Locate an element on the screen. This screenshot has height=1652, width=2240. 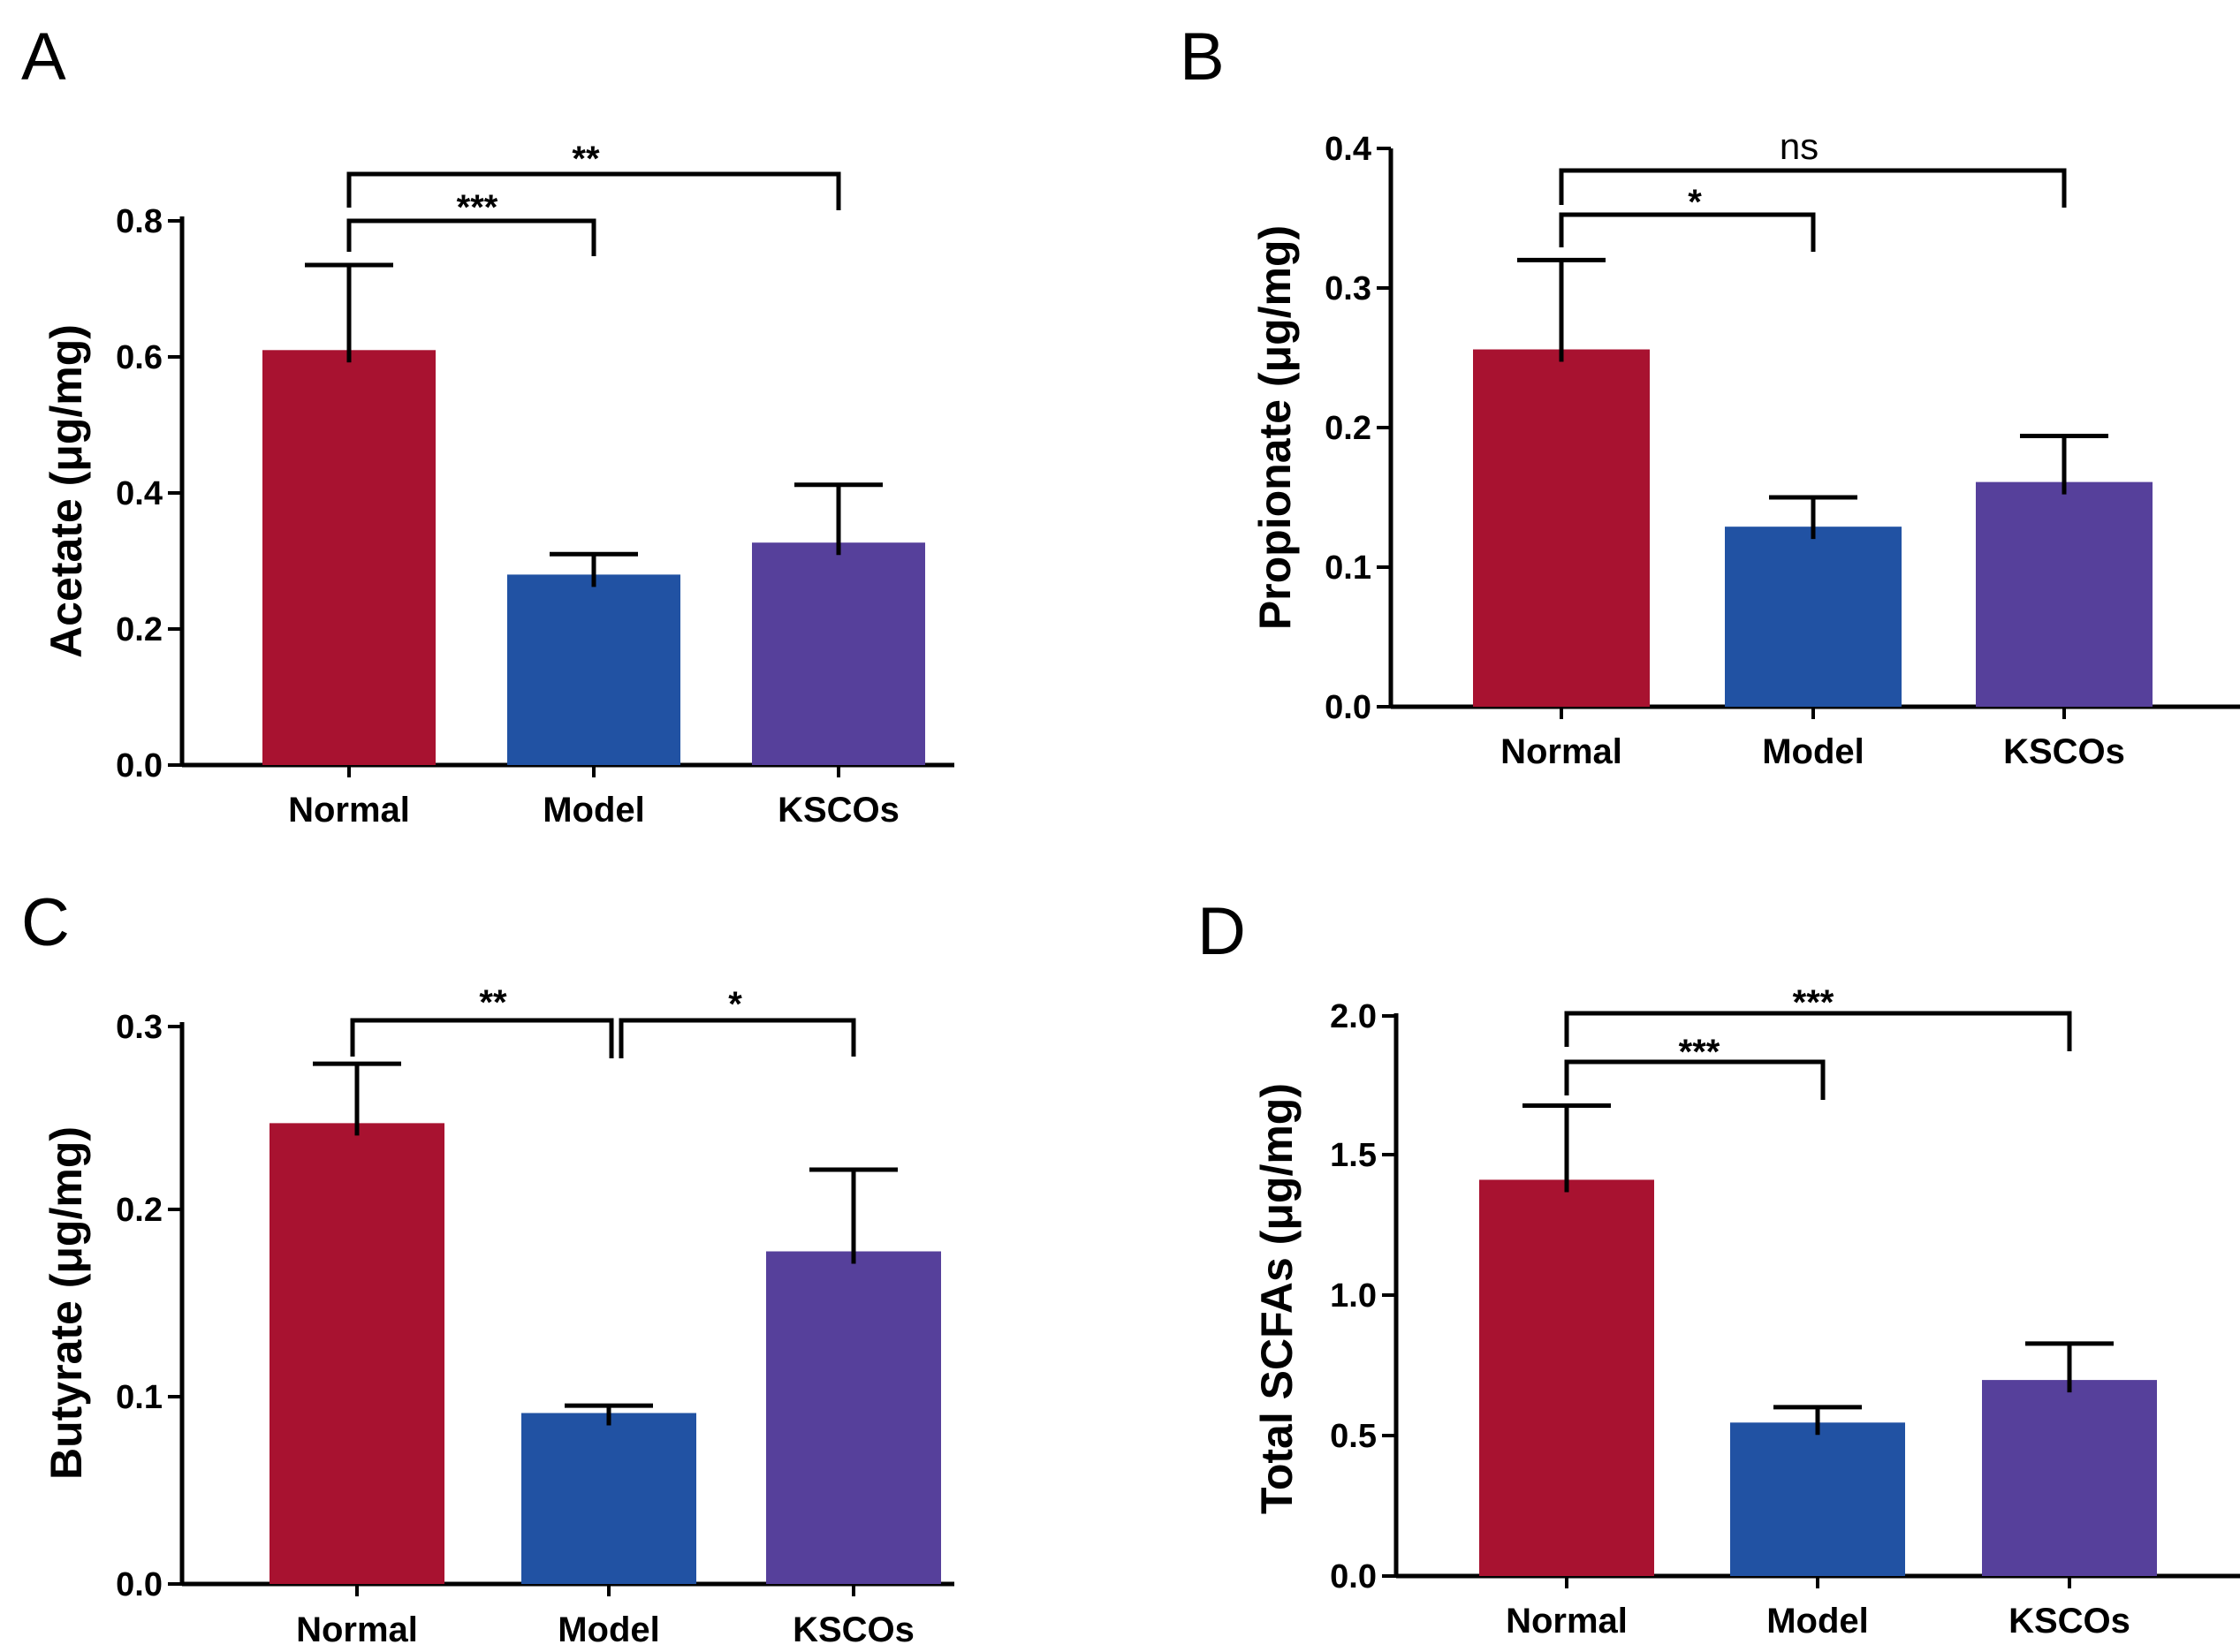
panel-d-bars is located at coordinates (1818, 1377).